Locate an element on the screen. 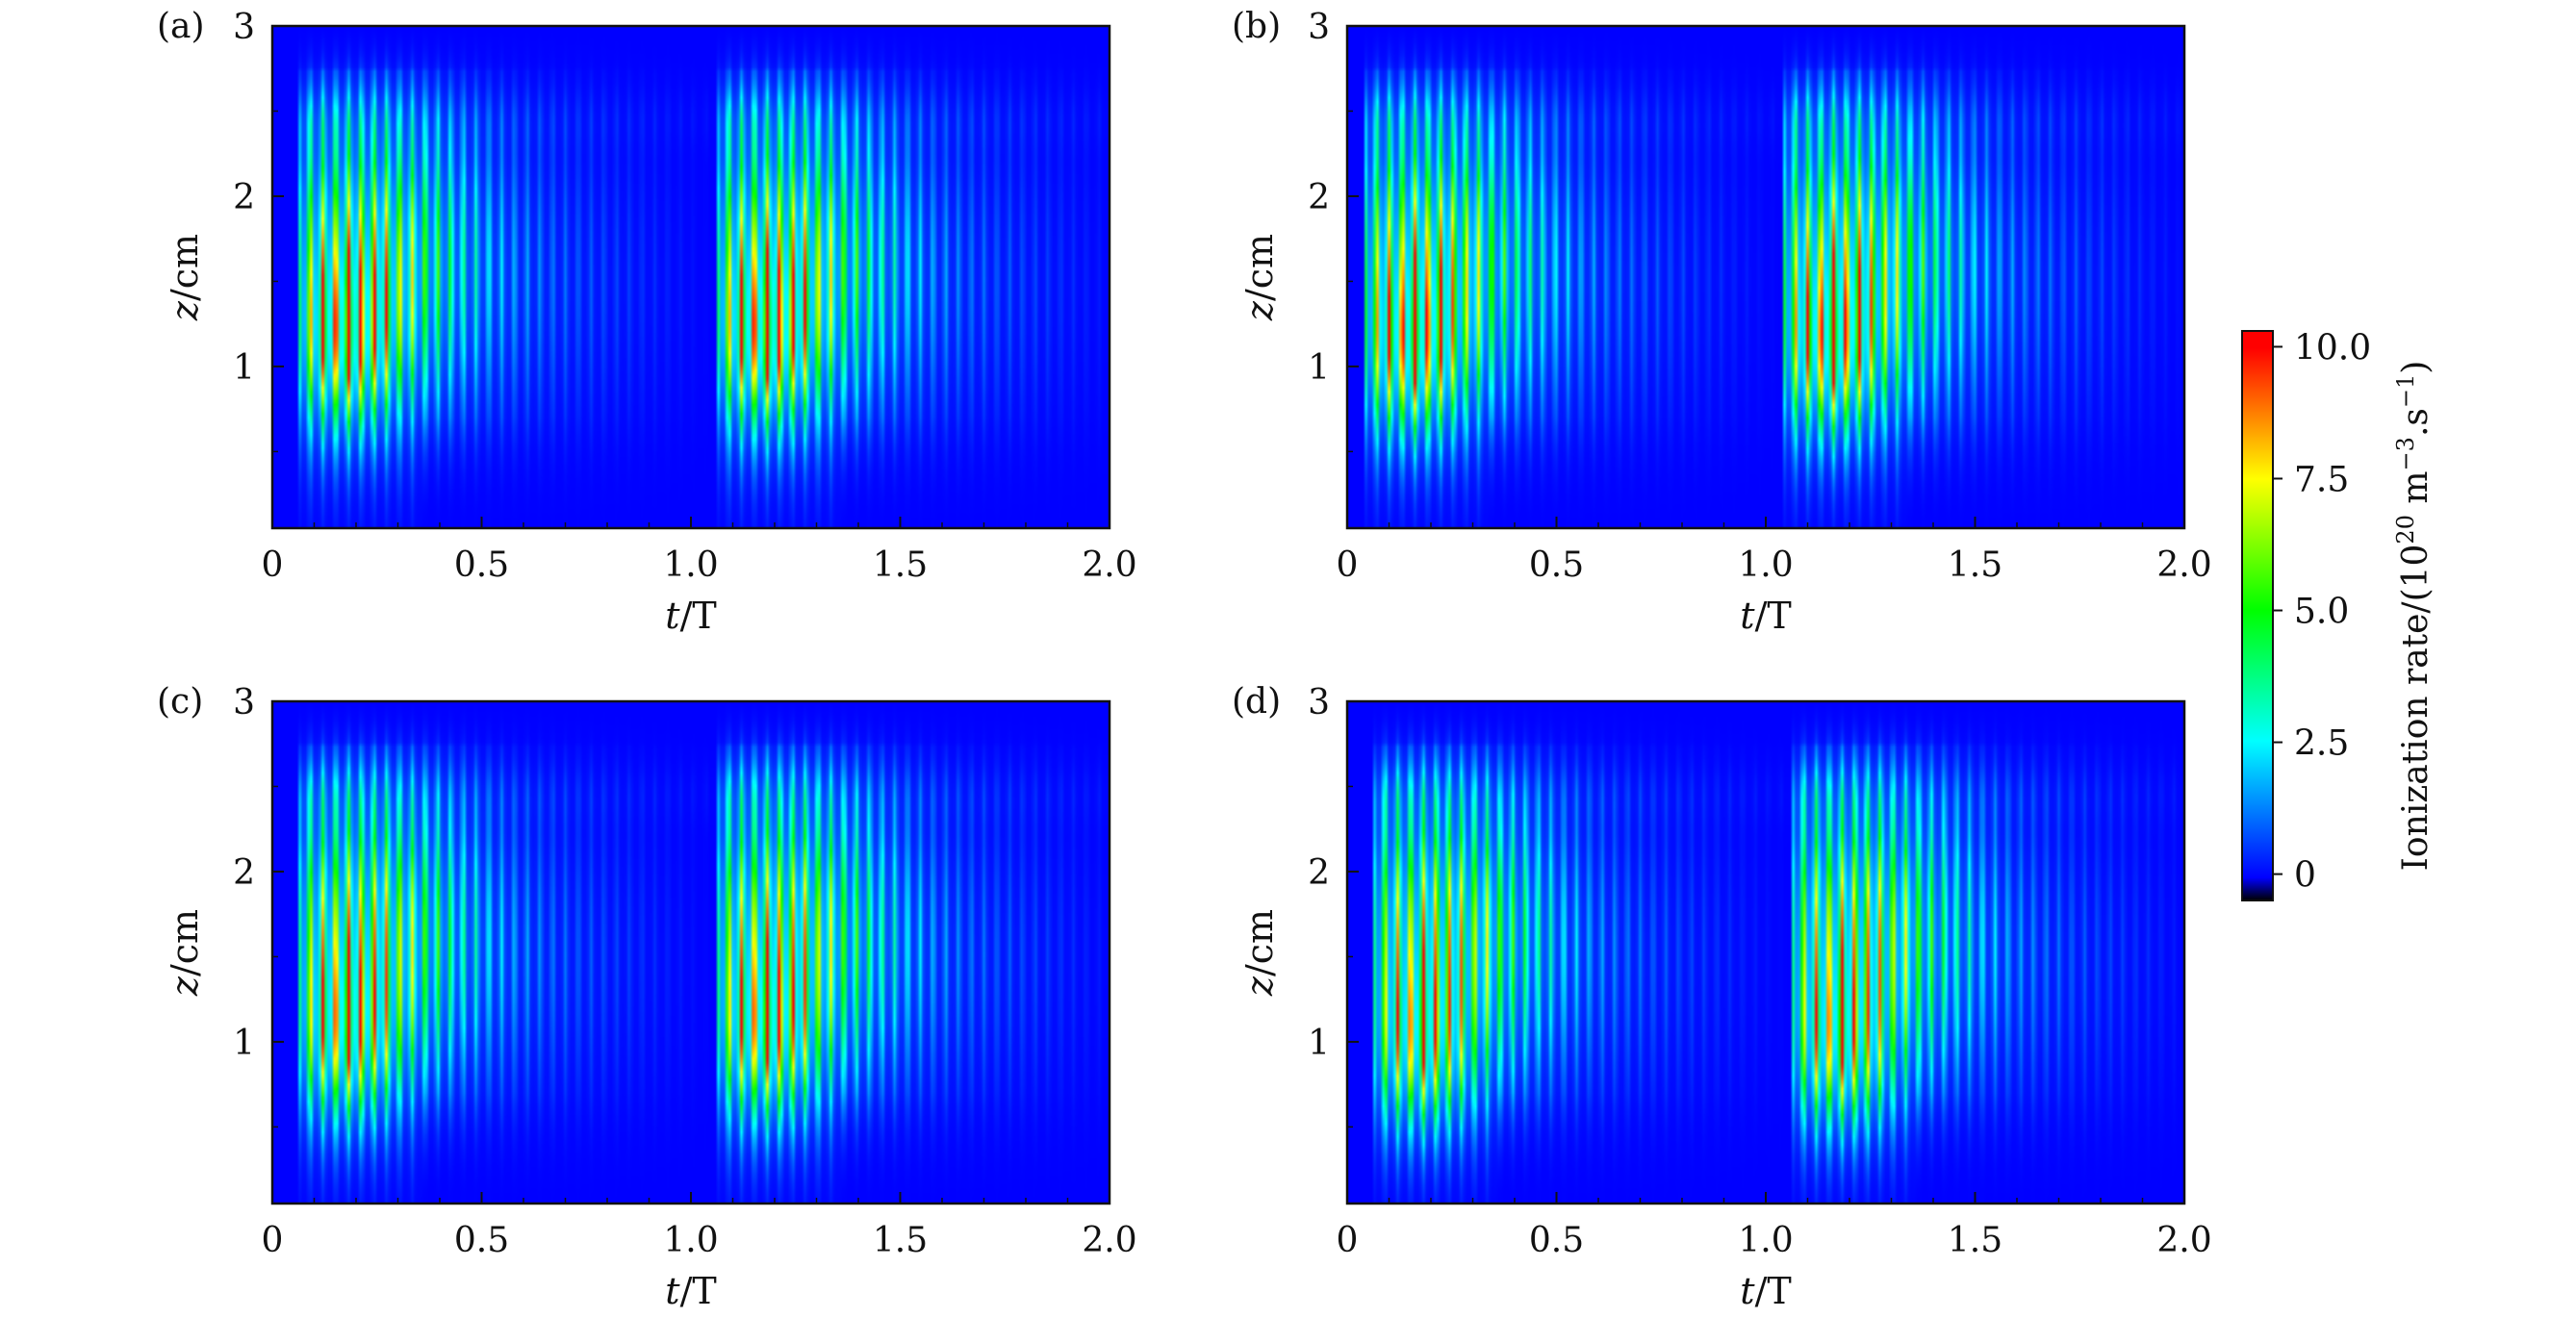 The width and height of the screenshot is (2576, 1318). colorbar-tick-label: 7.5 is located at coordinates (2321, 479).